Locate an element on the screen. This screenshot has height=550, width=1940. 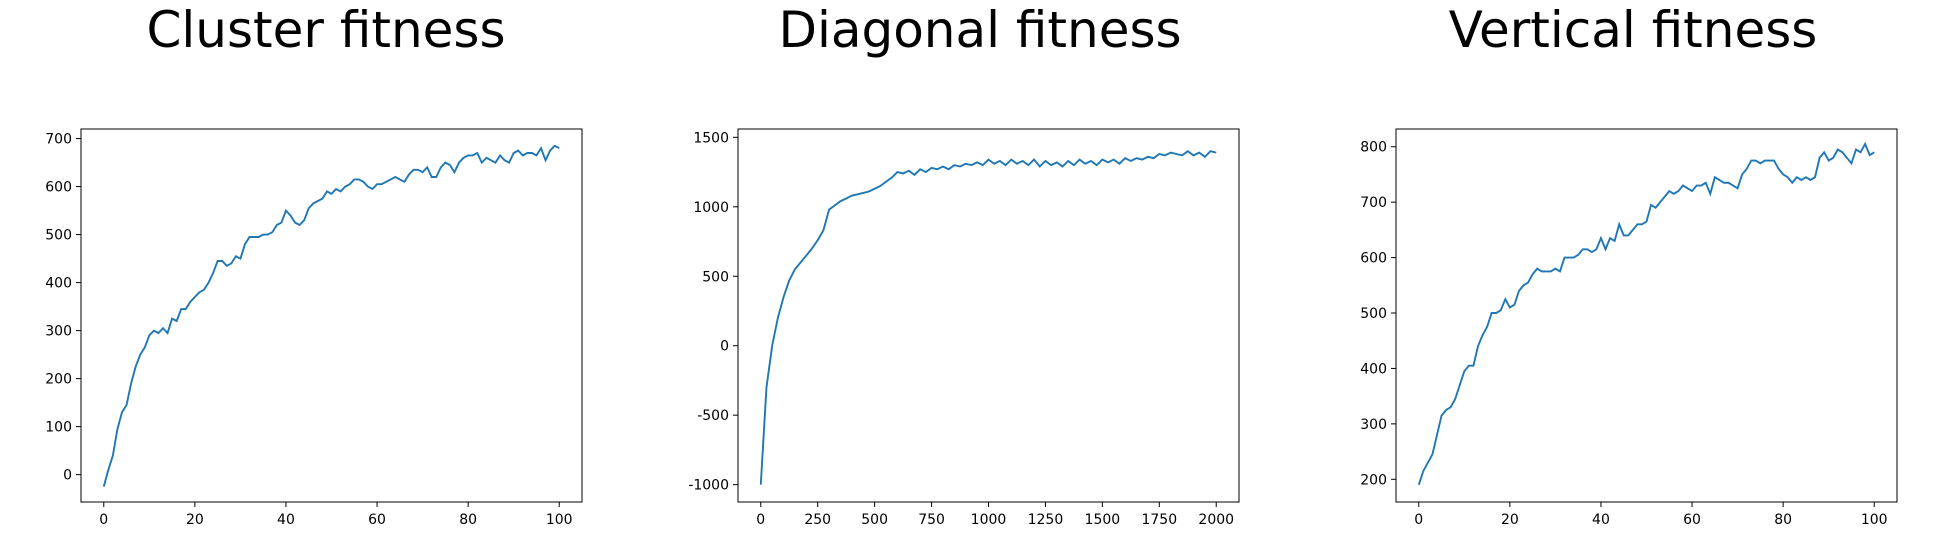
x-tick-label: 1500 is located at coordinates (1103, 520).